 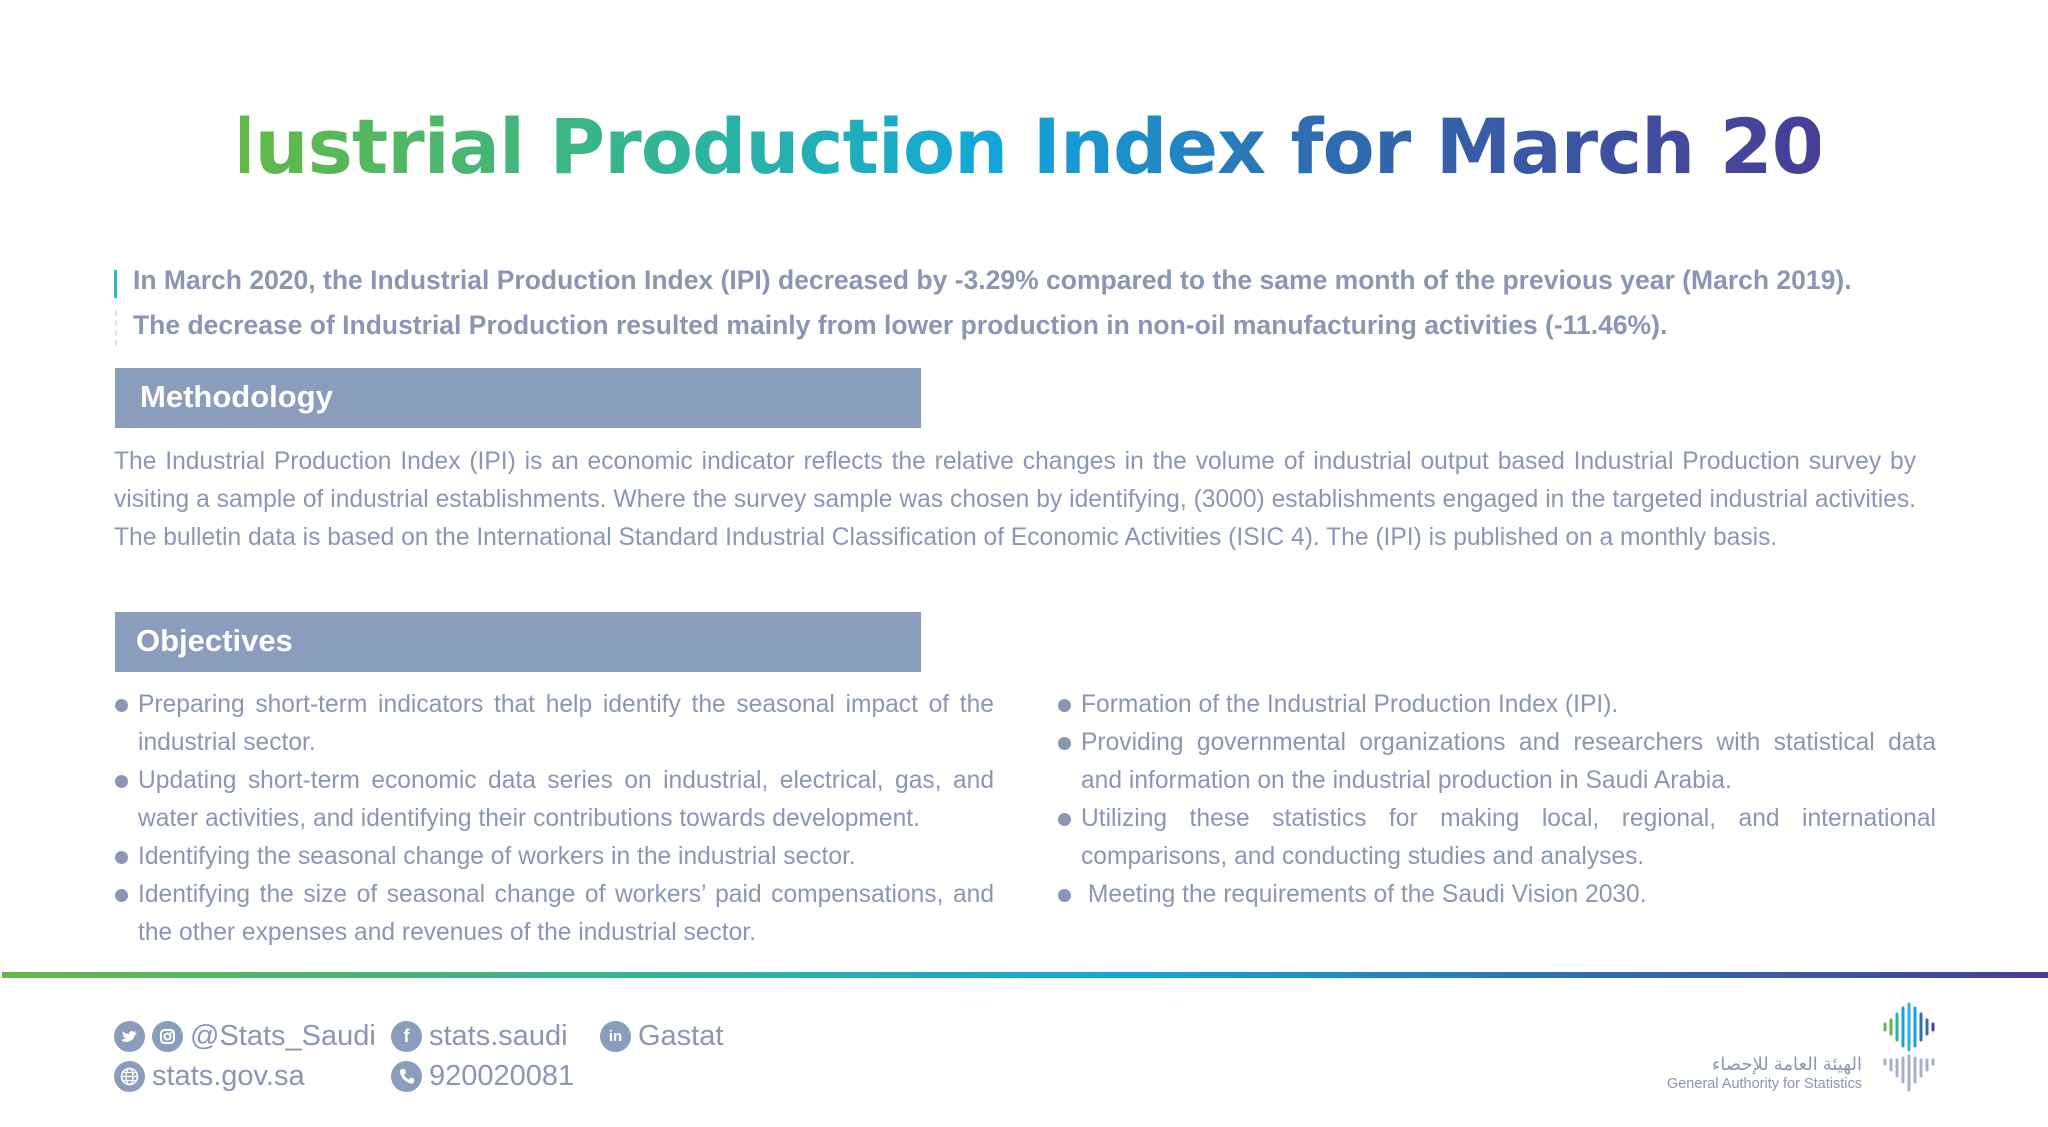 I want to click on footer-phone: 920020081, so click(x=482, y=1076).